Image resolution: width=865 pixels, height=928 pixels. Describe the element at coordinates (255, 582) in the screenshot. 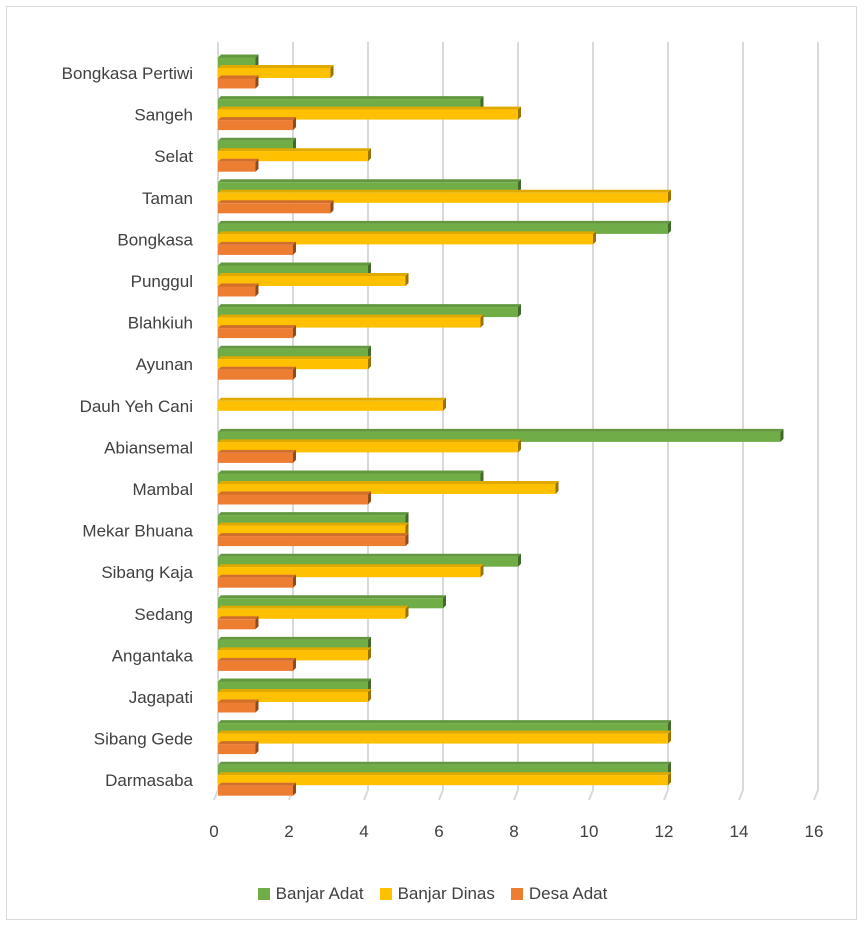

I see `bar-desa-adat-sibang-kaja` at that location.